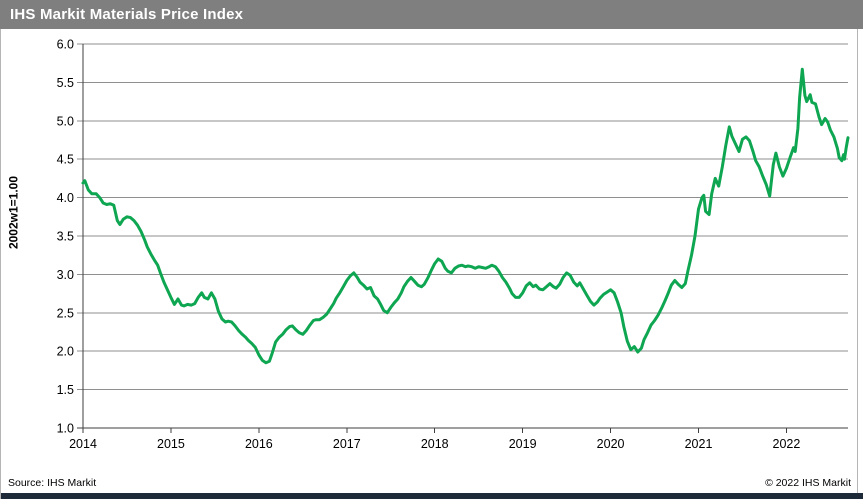 The image size is (863, 499). Describe the element at coordinates (65, 83) in the screenshot. I see `y-tick-label: 5.5` at that location.